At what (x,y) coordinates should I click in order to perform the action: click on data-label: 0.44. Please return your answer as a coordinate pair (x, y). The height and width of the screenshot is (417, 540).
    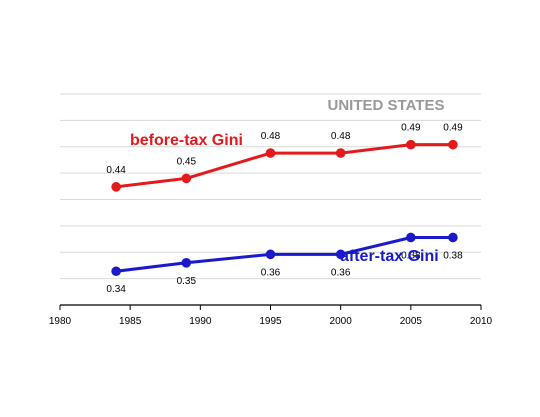
    Looking at the image, I should click on (116, 170).